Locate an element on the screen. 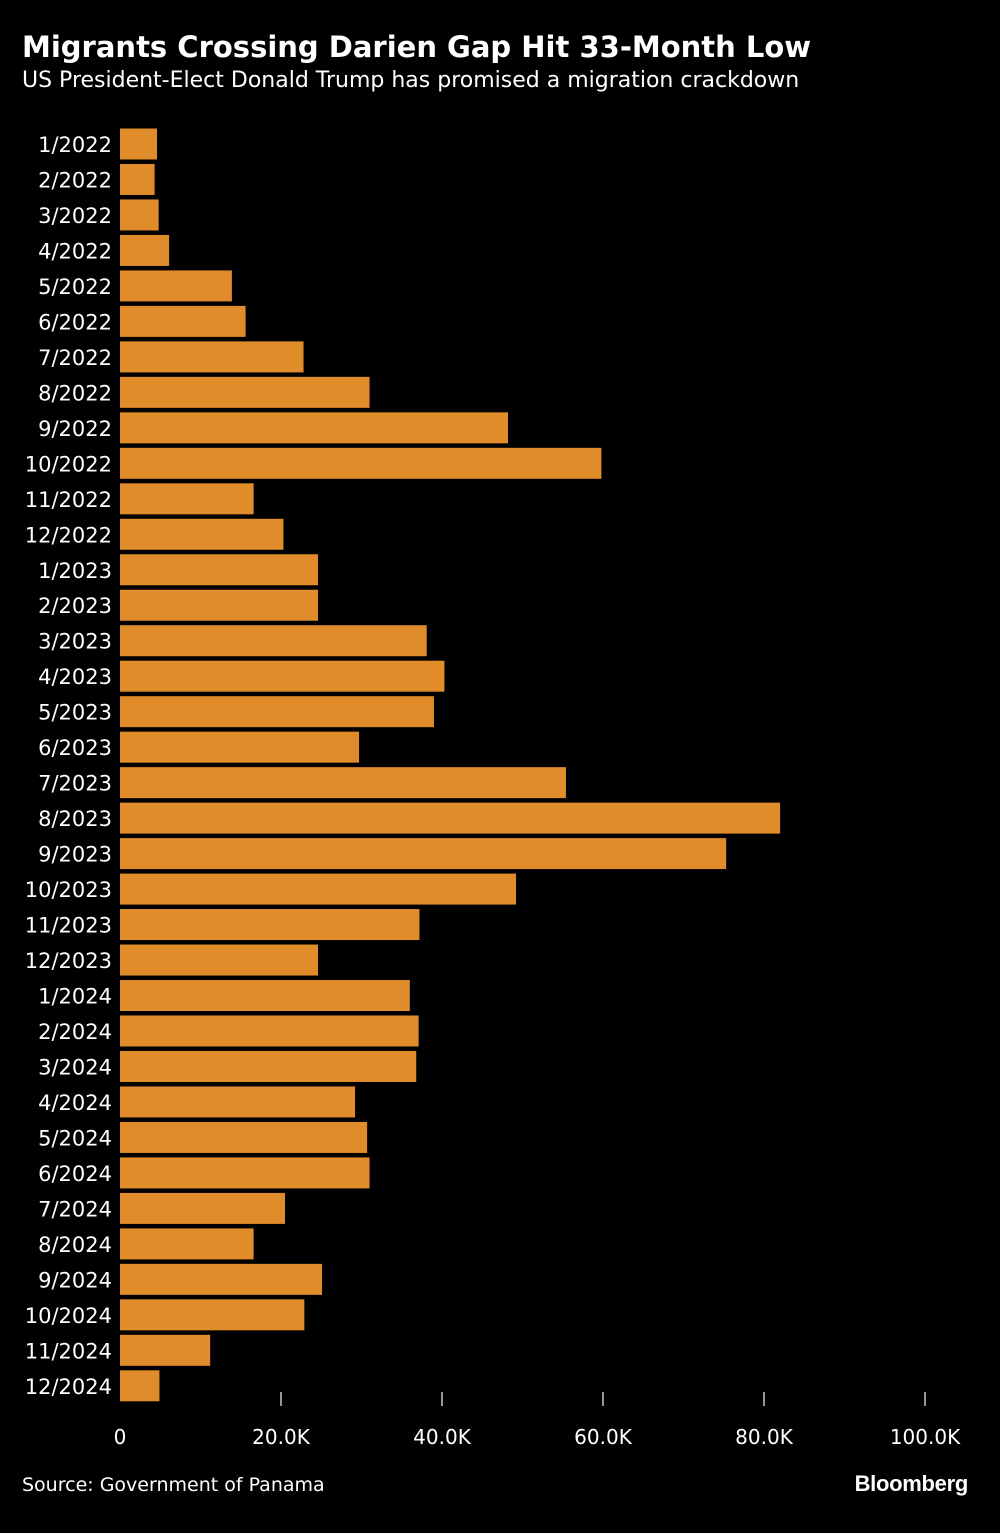 The width and height of the screenshot is (1000, 1533). category-label: 3/2024 is located at coordinates (75, 1067).